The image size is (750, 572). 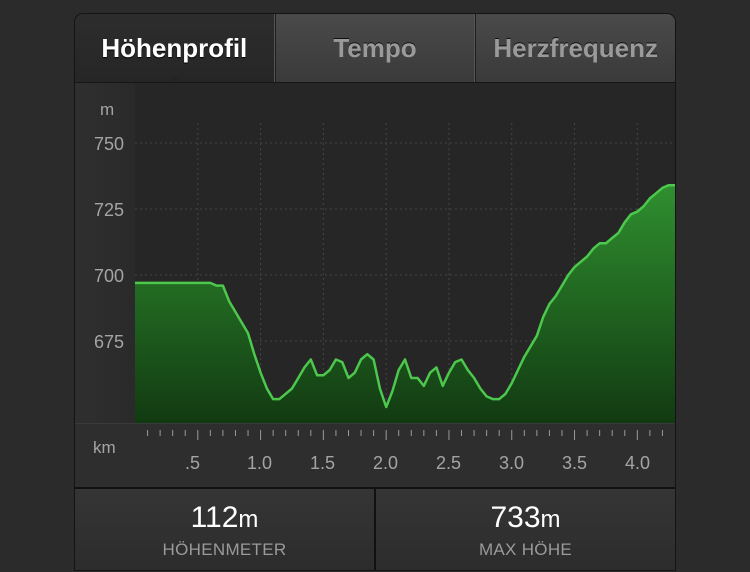 I want to click on stat-label: HÖHENMETER, so click(x=224, y=549).